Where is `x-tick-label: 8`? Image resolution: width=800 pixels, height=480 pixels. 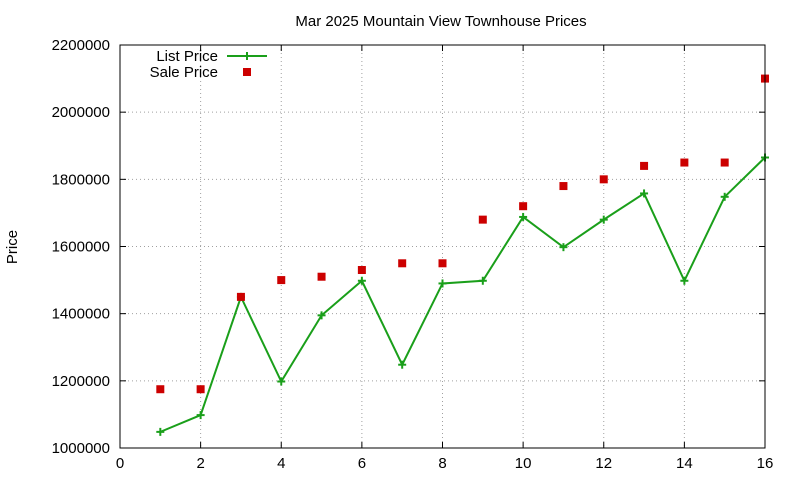 x-tick-label: 8 is located at coordinates (442, 463).